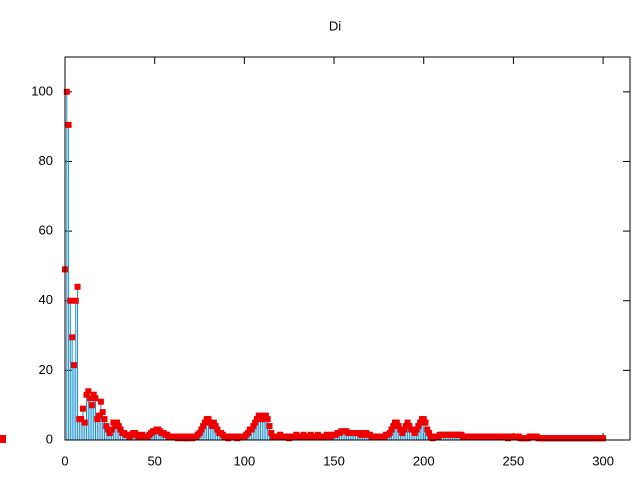  What do you see at coordinates (64, 460) in the screenshot?
I see `x-tick-label: 0` at bounding box center [64, 460].